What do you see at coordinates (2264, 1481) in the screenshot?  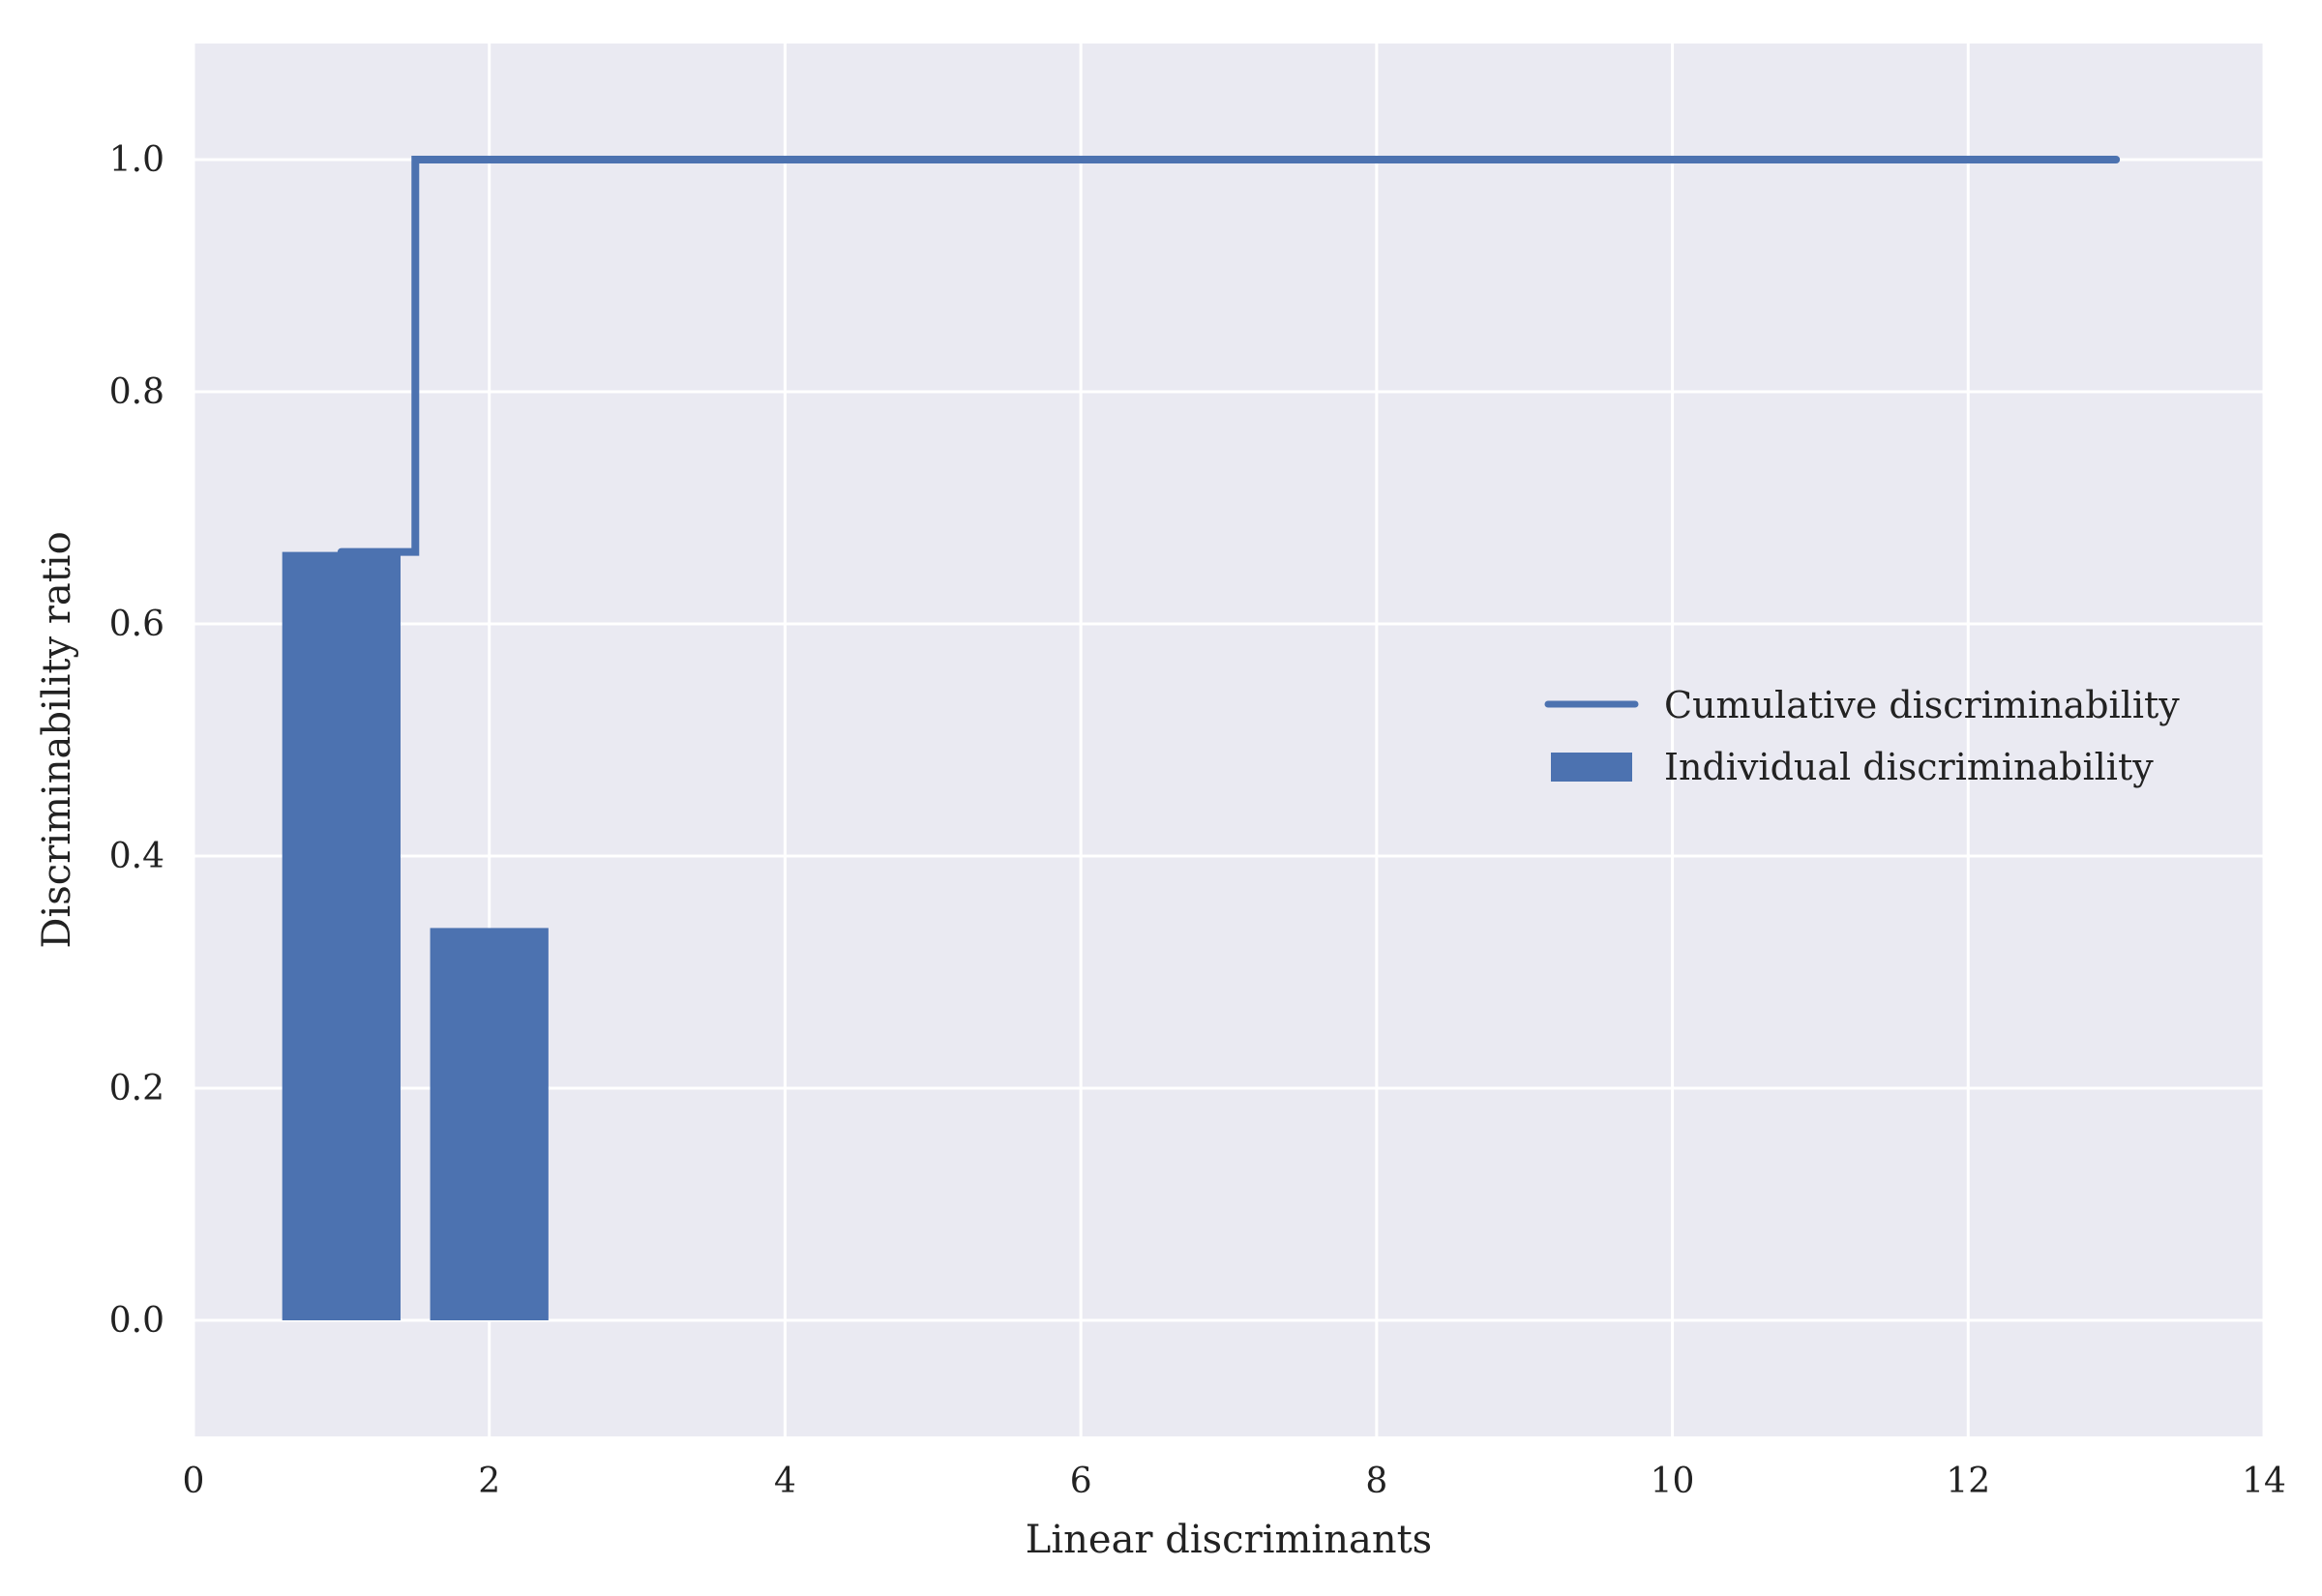 I see `x-tick-label: 14` at bounding box center [2264, 1481].